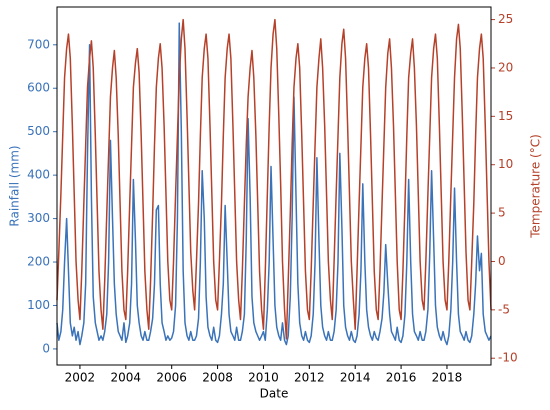 The height and width of the screenshot is (410, 550). What do you see at coordinates (217, 378) in the screenshot?
I see `x-tick-label: 2008` at bounding box center [217, 378].